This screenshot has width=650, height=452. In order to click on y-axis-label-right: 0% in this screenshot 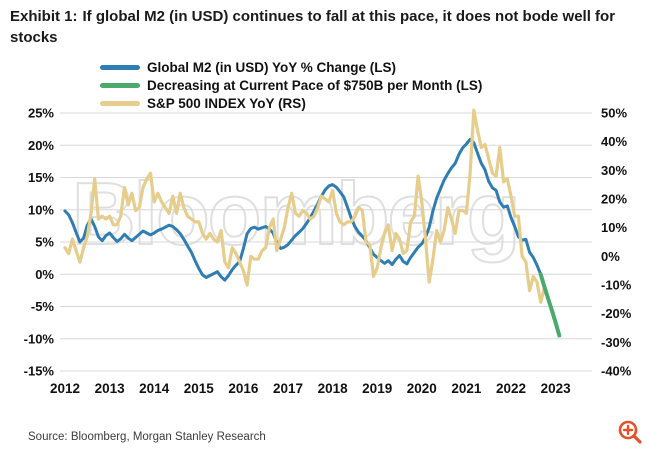, I will do `click(610, 256)`.